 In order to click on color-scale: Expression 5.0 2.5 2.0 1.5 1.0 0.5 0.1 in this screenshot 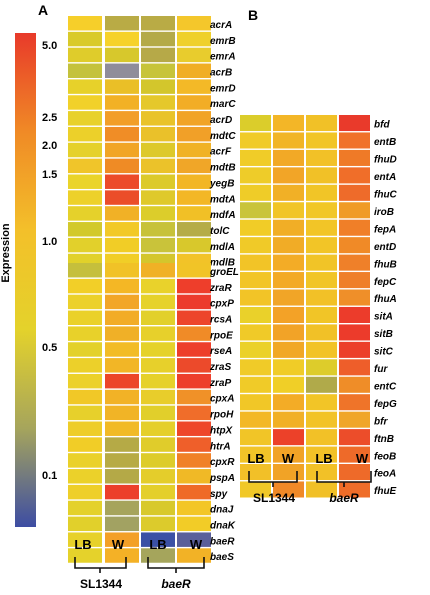, I will do `click(28, 280)`.